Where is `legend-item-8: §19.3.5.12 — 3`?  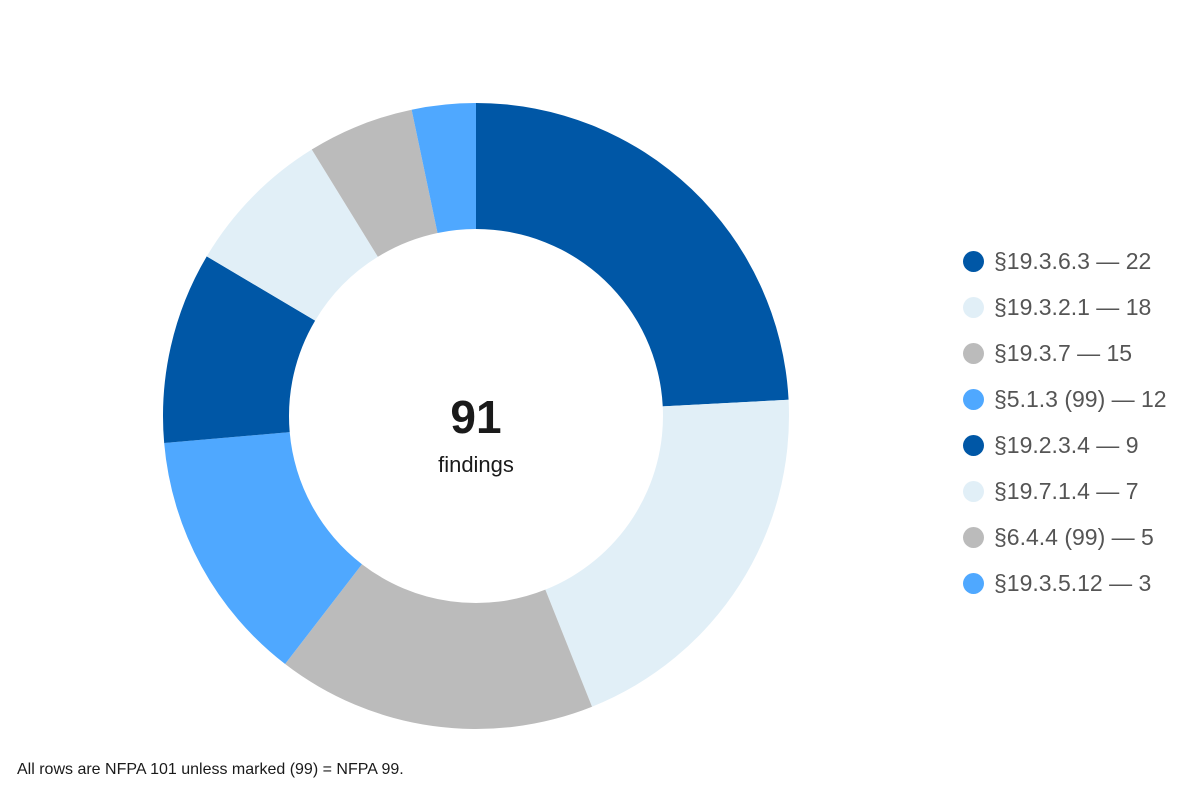
legend-item-8: §19.3.5.12 — 3 is located at coordinates (1065, 583).